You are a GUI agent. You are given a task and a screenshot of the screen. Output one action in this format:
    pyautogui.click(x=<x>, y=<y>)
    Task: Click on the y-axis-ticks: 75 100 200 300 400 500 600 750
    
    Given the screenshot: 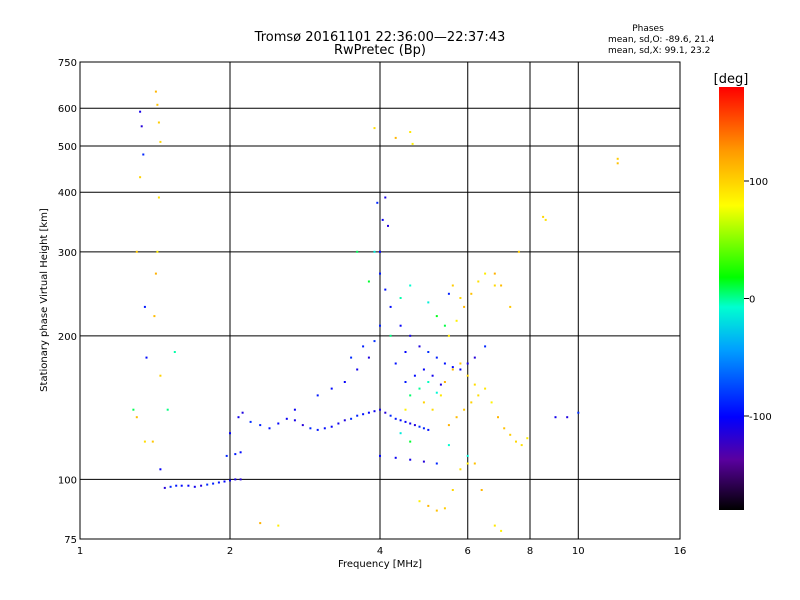 What is the action you would take?
    pyautogui.click(x=67, y=302)
    